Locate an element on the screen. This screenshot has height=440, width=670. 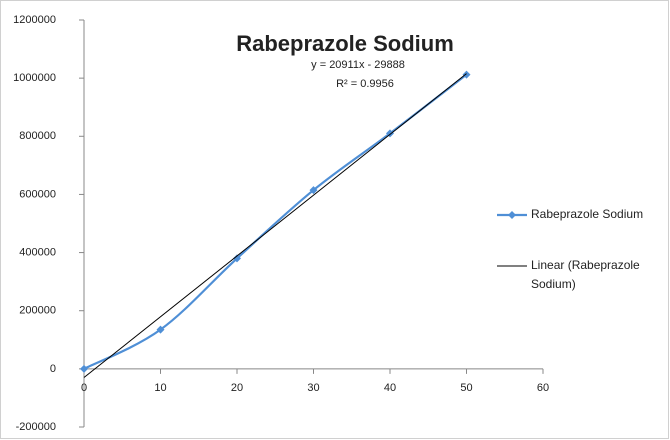
legend-series-marker is located at coordinates (512, 215).